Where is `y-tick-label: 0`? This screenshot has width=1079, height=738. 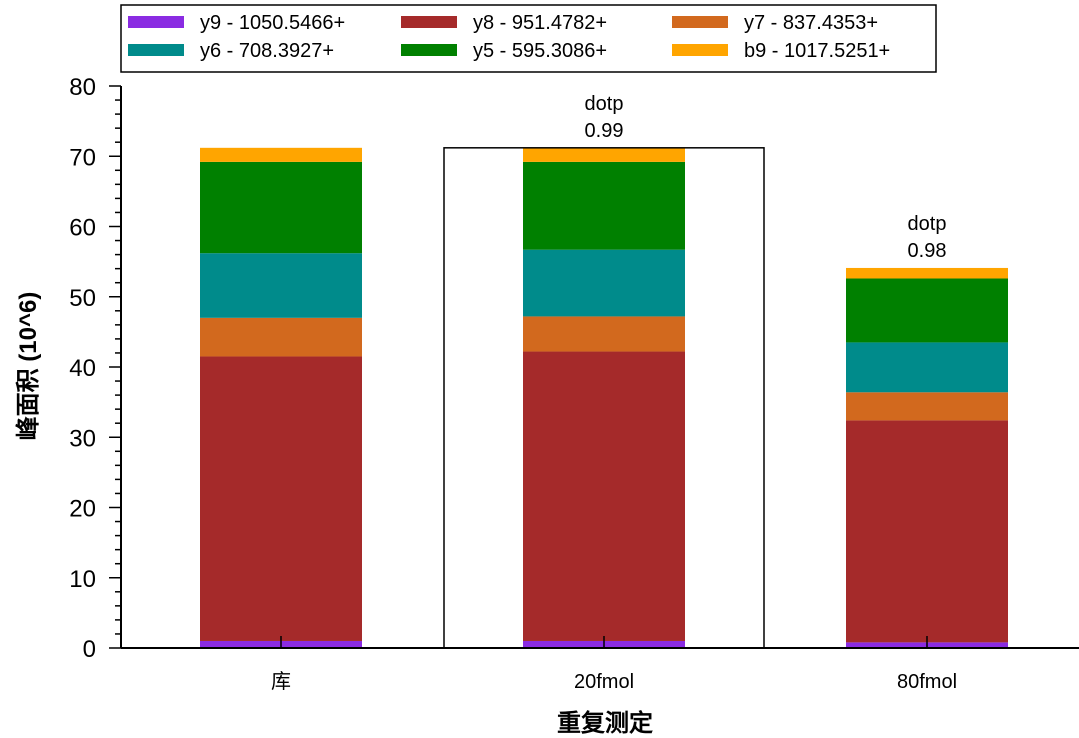
y-tick-label: 0 is located at coordinates (89, 649).